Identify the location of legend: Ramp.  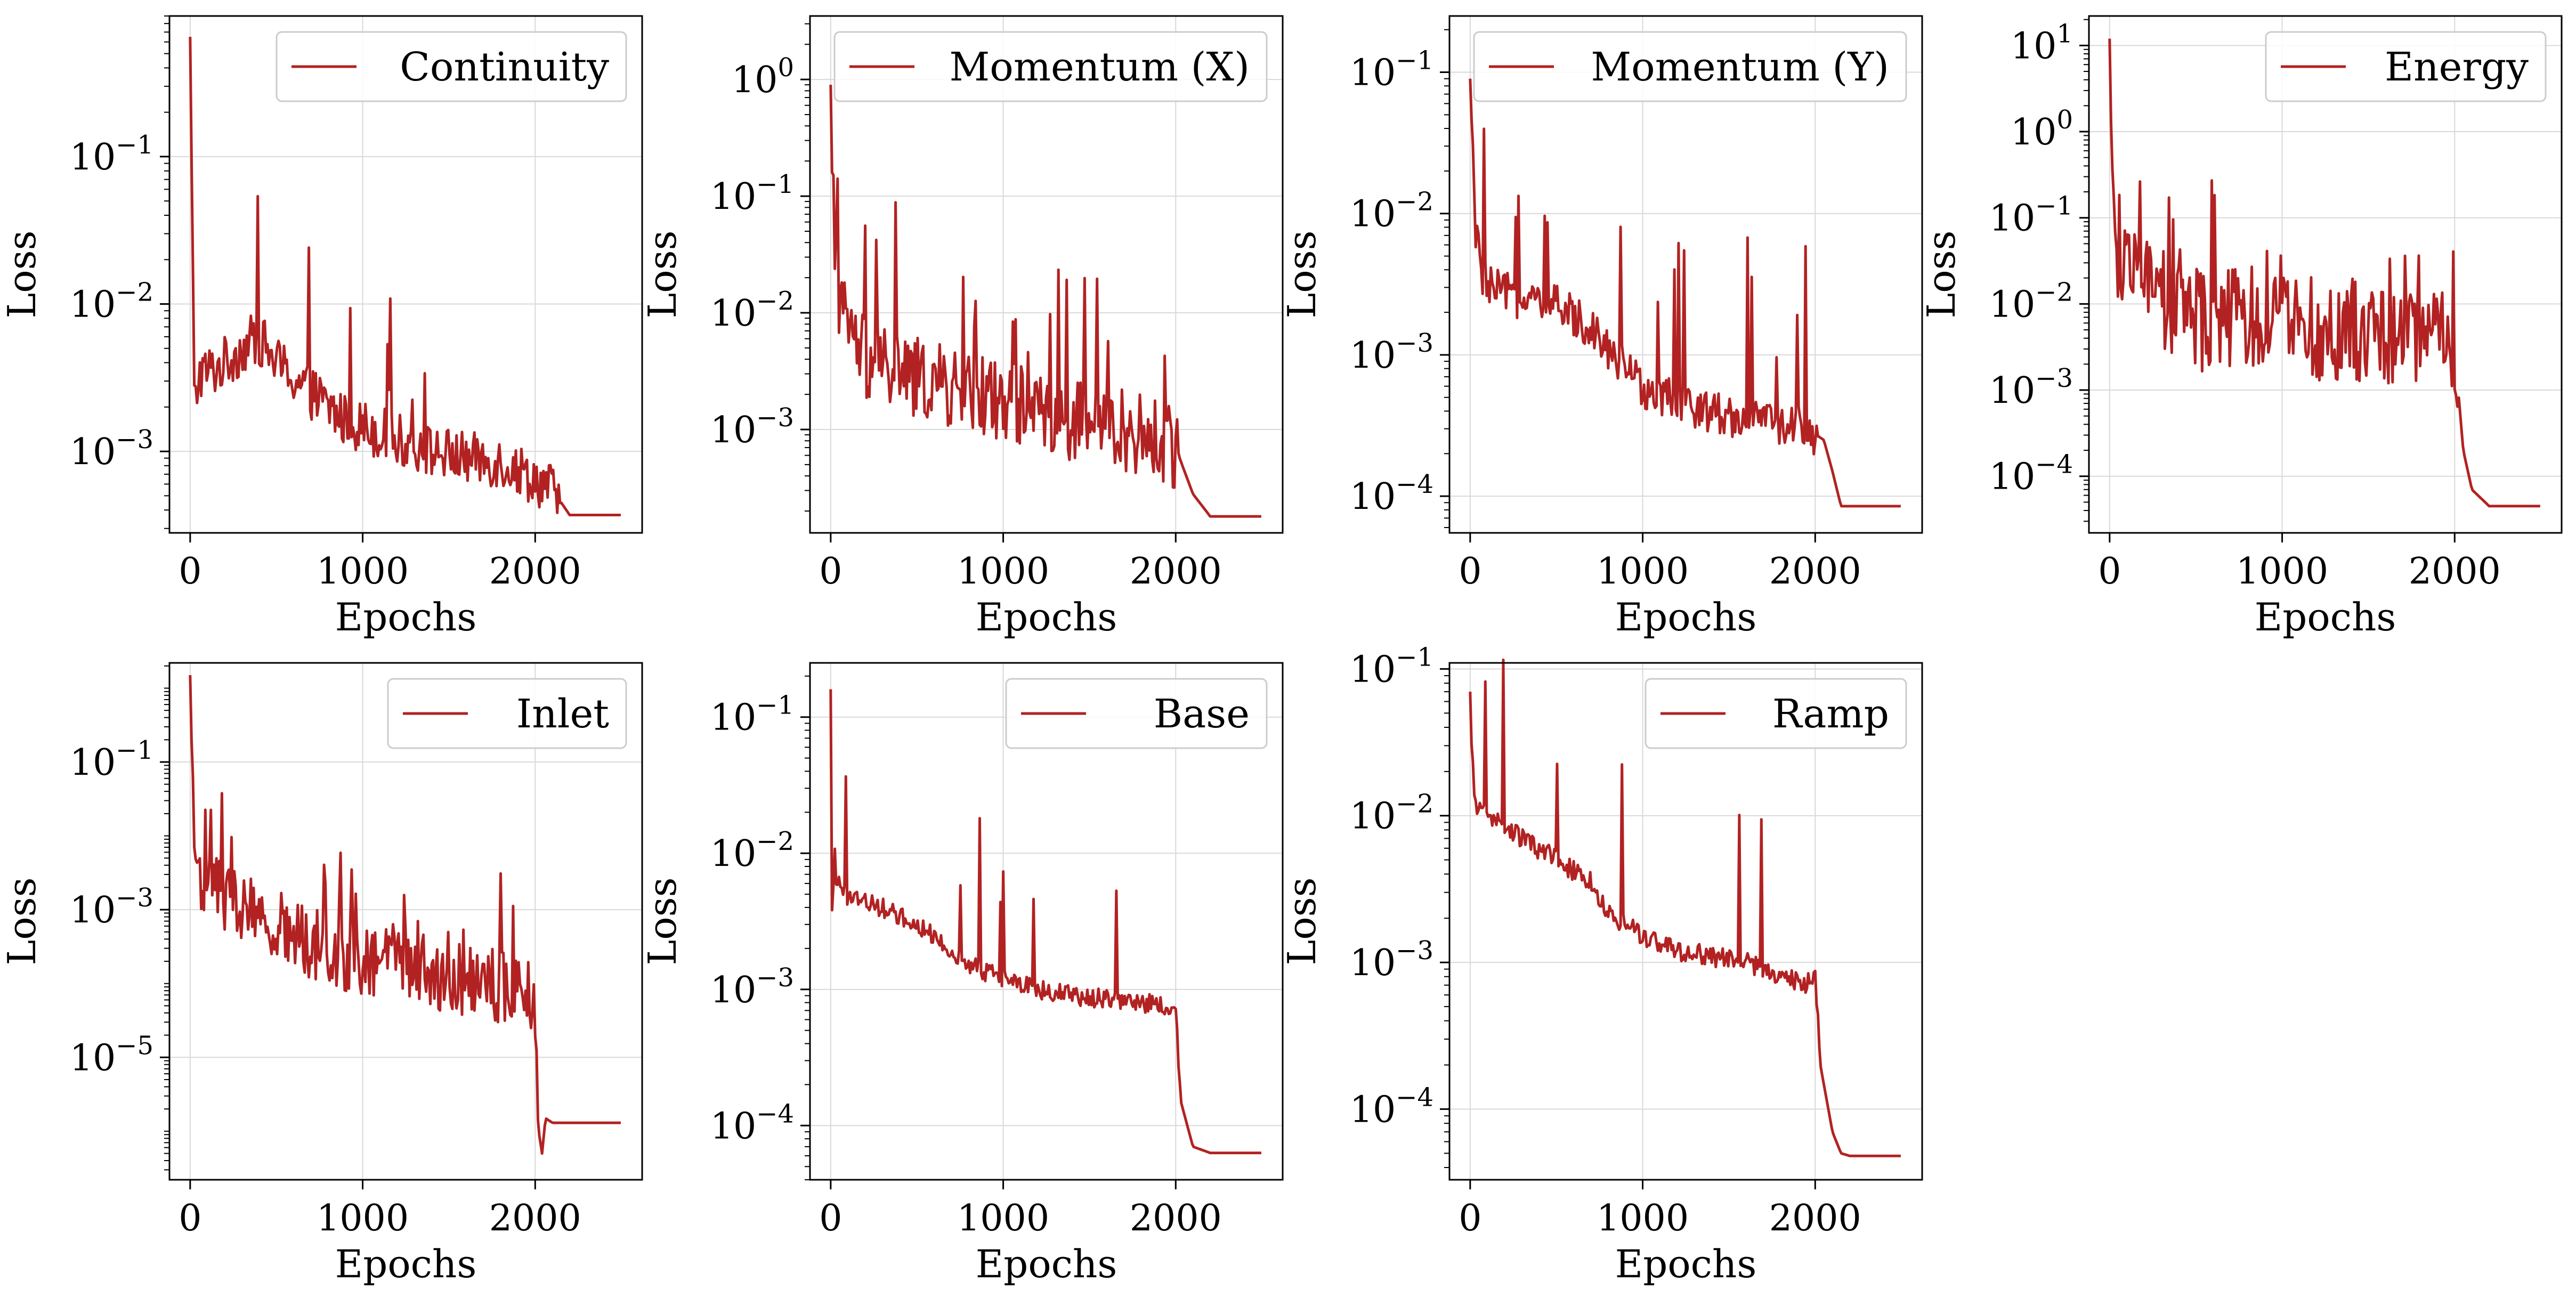
(1776, 713).